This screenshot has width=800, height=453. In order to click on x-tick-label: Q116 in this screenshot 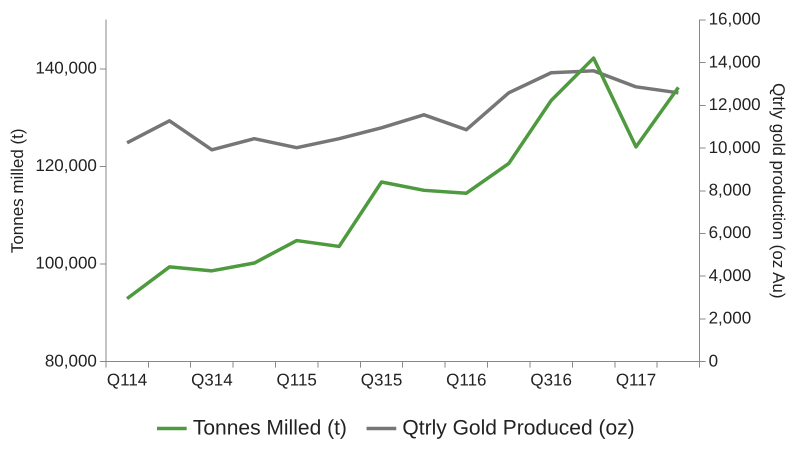, I will do `click(466, 380)`.